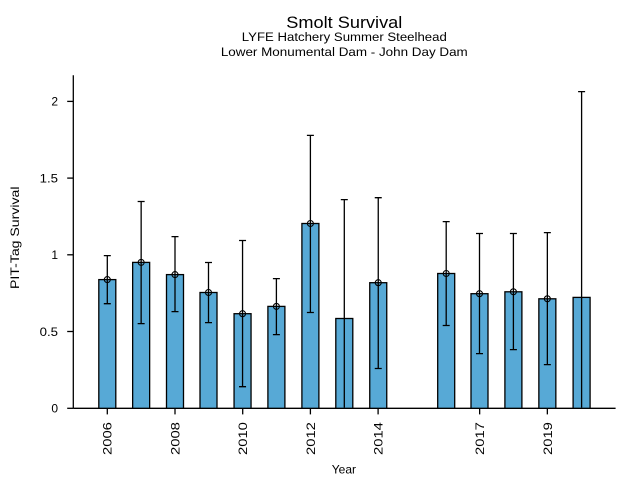  Describe the element at coordinates (54, 255) in the screenshot. I see `svg-text: 1` at that location.